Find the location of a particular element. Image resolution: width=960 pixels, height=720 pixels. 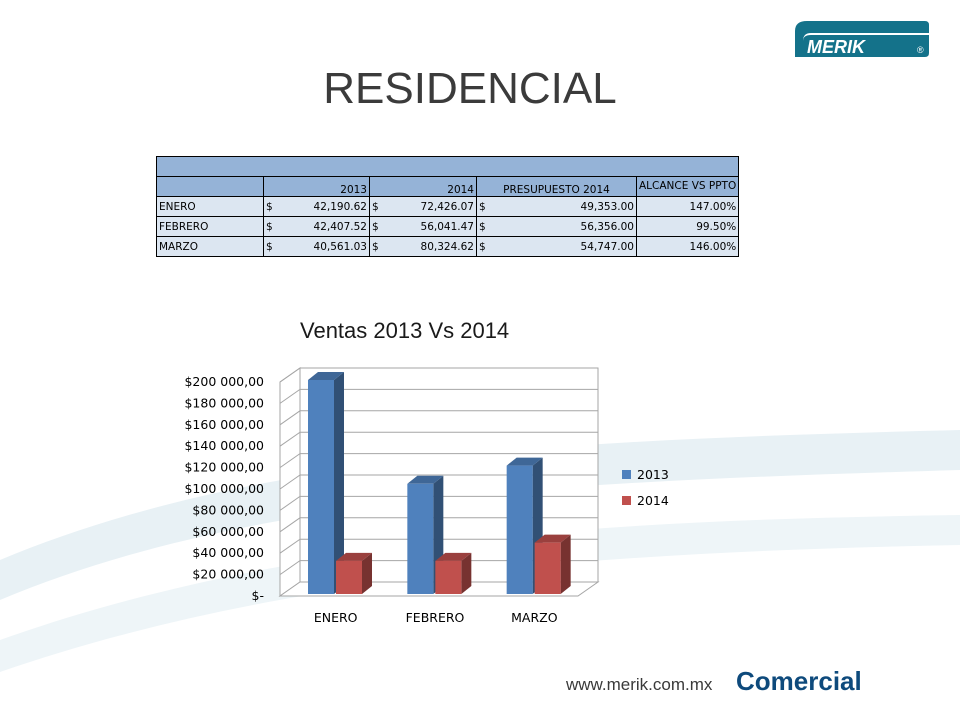

bar-2014-febrero is located at coordinates (448, 577).